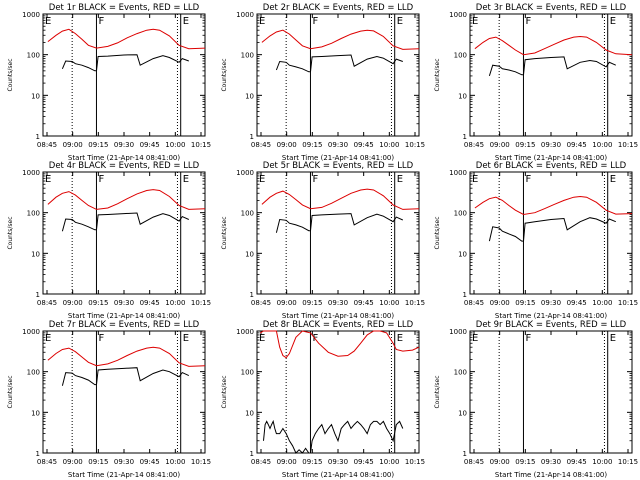 This screenshot has height=480, width=640. What do you see at coordinates (551, 166) in the screenshot?
I see `panel-title: Det 6r BLACK = Events, RED = LLD` at bounding box center [551, 166].